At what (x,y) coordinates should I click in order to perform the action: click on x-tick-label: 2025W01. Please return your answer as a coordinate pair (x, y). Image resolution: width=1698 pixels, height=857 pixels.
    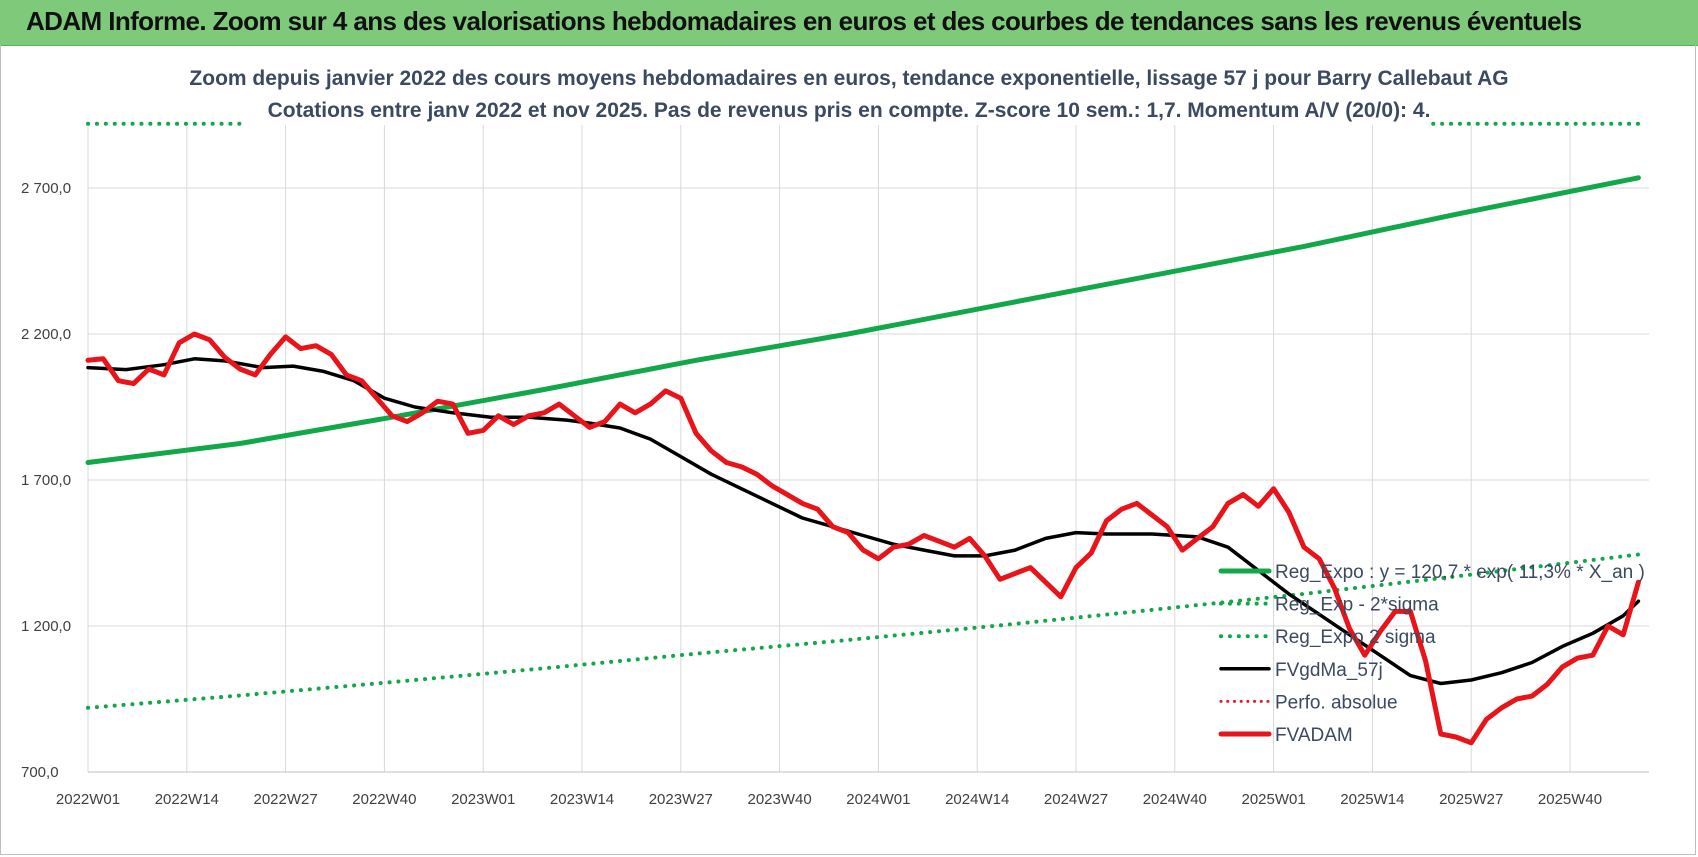
    Looking at the image, I should click on (1273, 799).